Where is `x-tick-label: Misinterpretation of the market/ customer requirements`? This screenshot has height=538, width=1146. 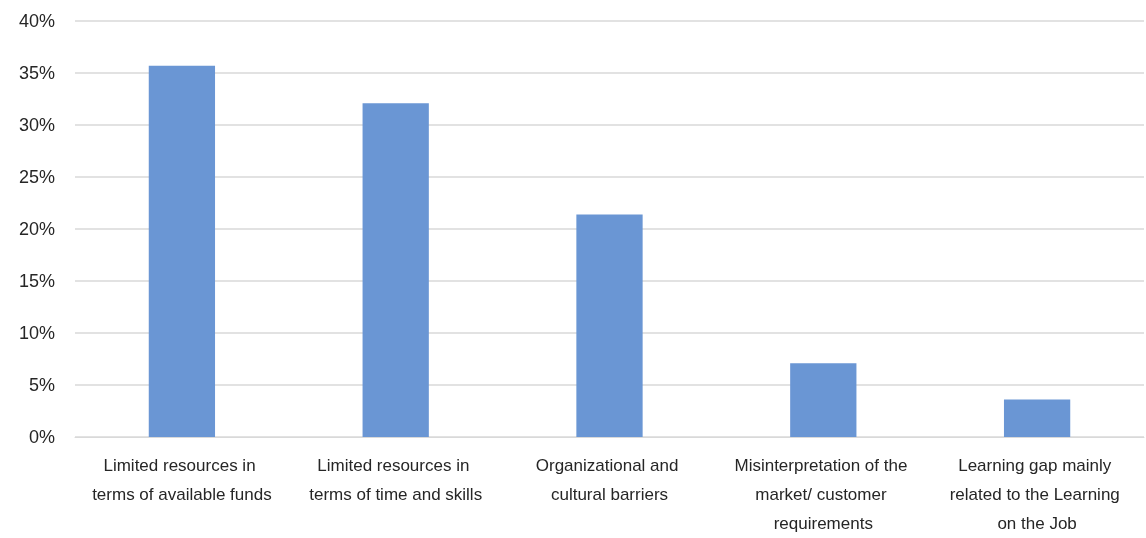
x-tick-label: Misinterpretation of the market/ customer requirements is located at coordinates (823, 494).